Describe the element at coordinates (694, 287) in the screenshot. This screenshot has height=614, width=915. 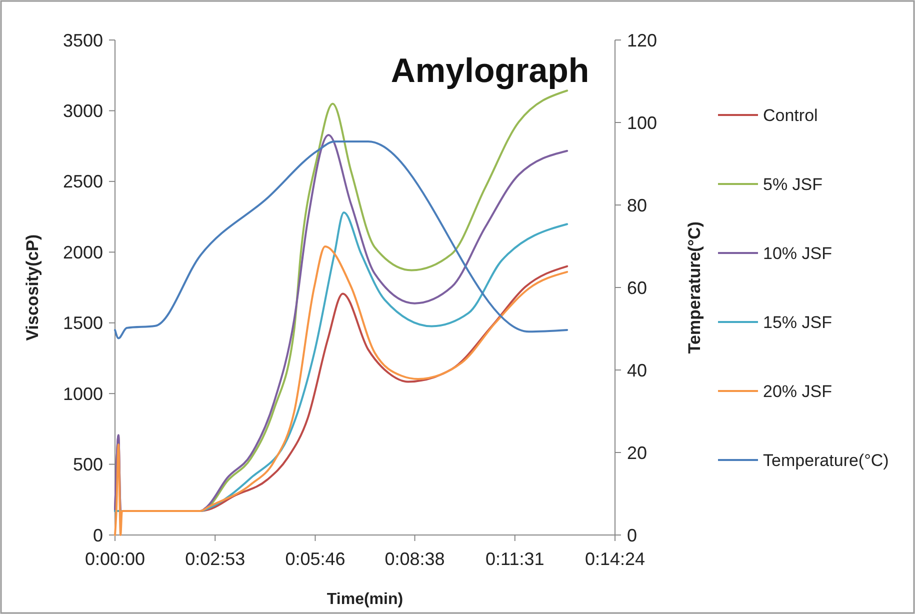
I see `y2-axis-title: Temperature(°C)` at that location.